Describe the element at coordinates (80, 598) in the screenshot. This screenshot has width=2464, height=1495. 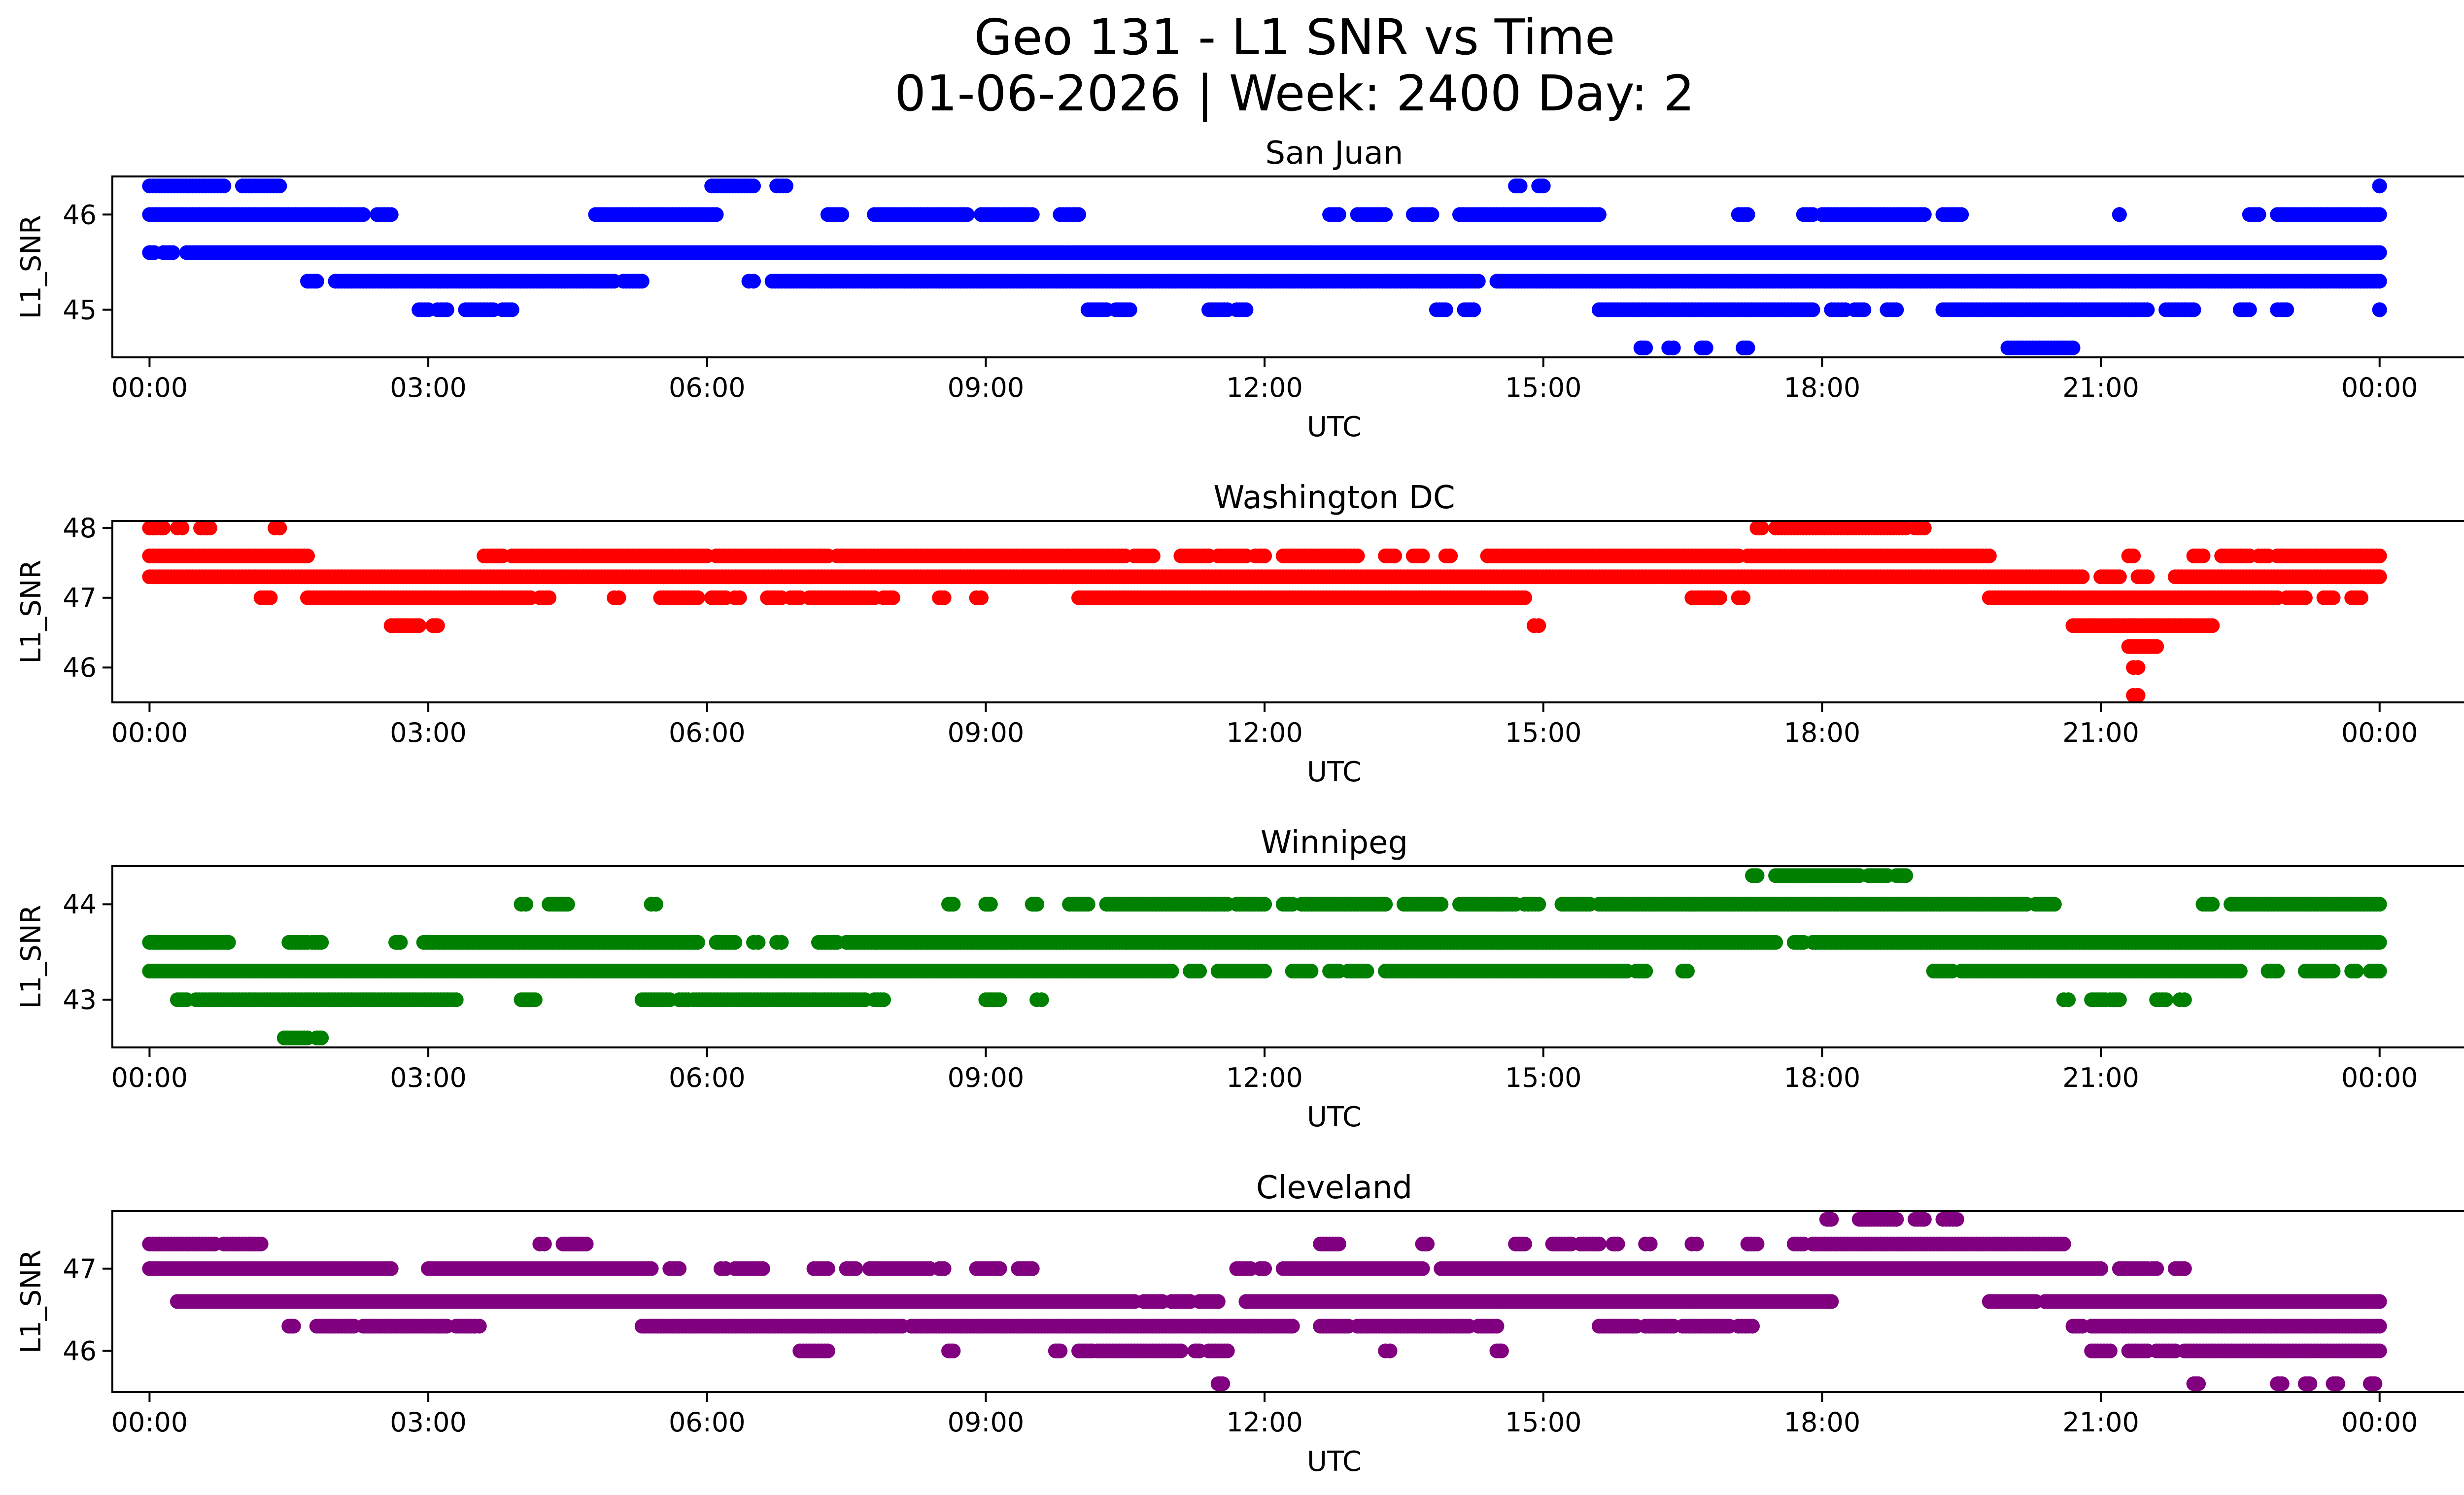
I see `y-tick-label: 47` at that location.